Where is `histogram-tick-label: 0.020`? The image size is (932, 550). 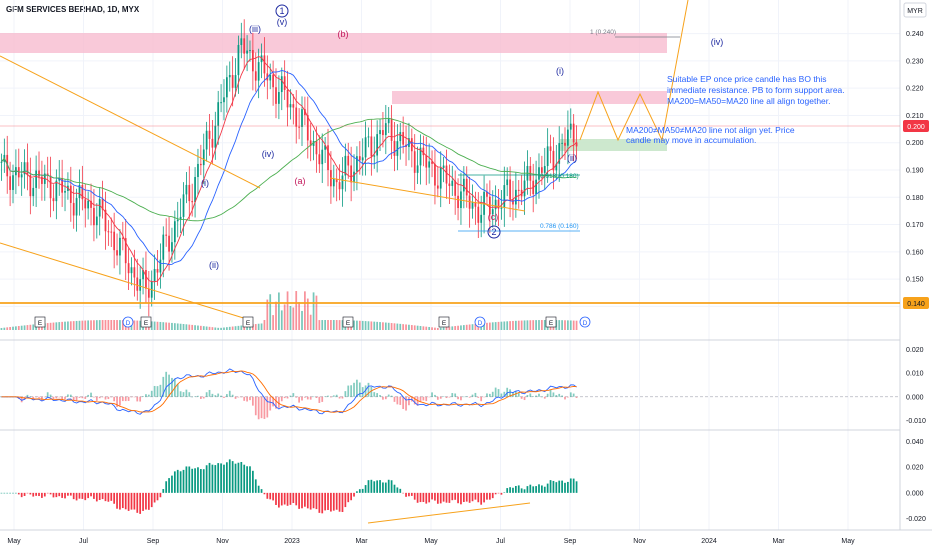
histogram-tick-label: 0.020 is located at coordinates (915, 468).